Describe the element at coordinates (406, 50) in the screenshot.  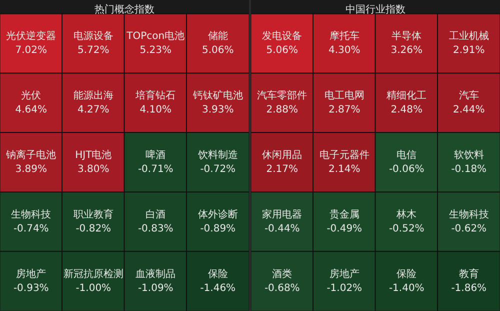
I see `data-label: 3.26%` at that location.